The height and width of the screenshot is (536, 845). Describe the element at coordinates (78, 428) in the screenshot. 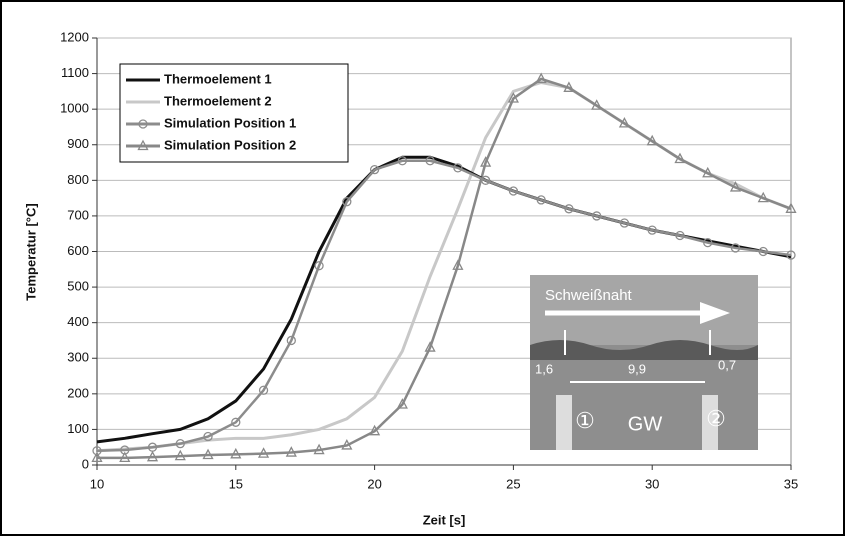

I see `y-tick-label: 100` at that location.